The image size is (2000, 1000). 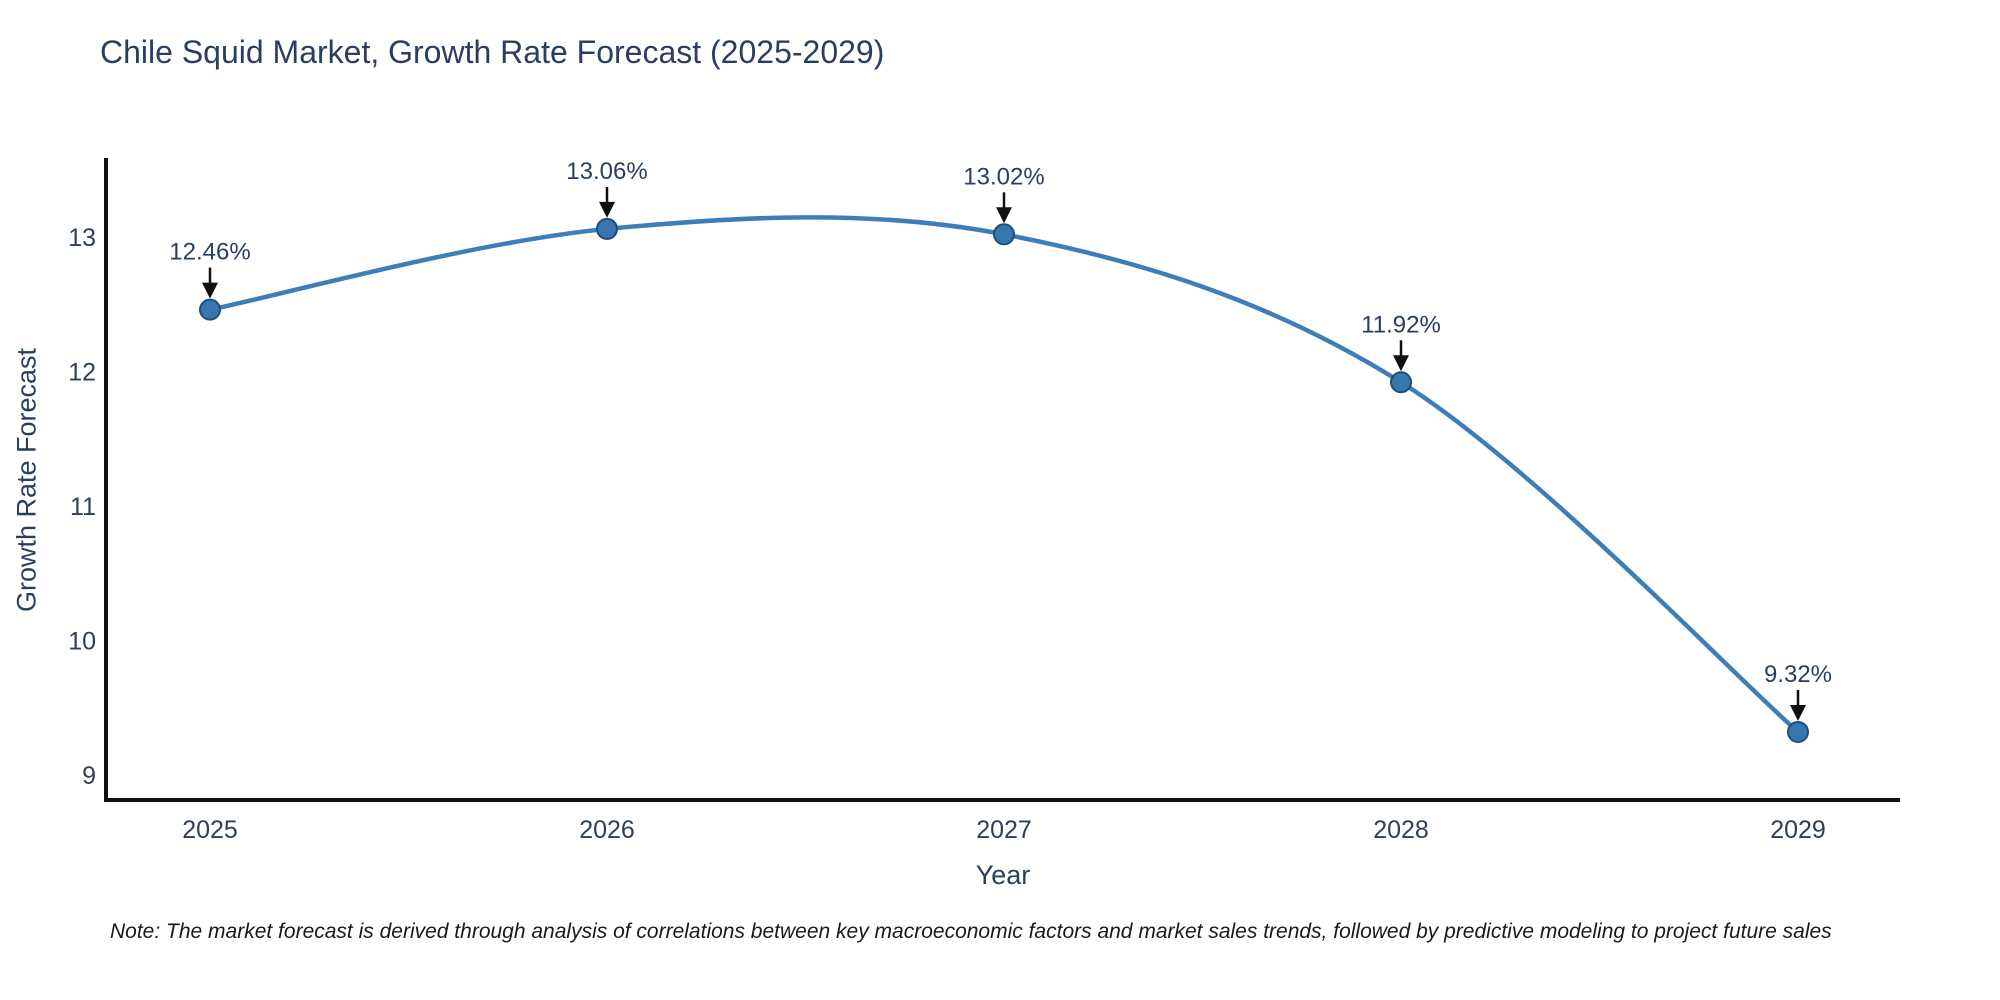 What do you see at coordinates (1003, 875) in the screenshot?
I see `x-axis-title: Year` at bounding box center [1003, 875].